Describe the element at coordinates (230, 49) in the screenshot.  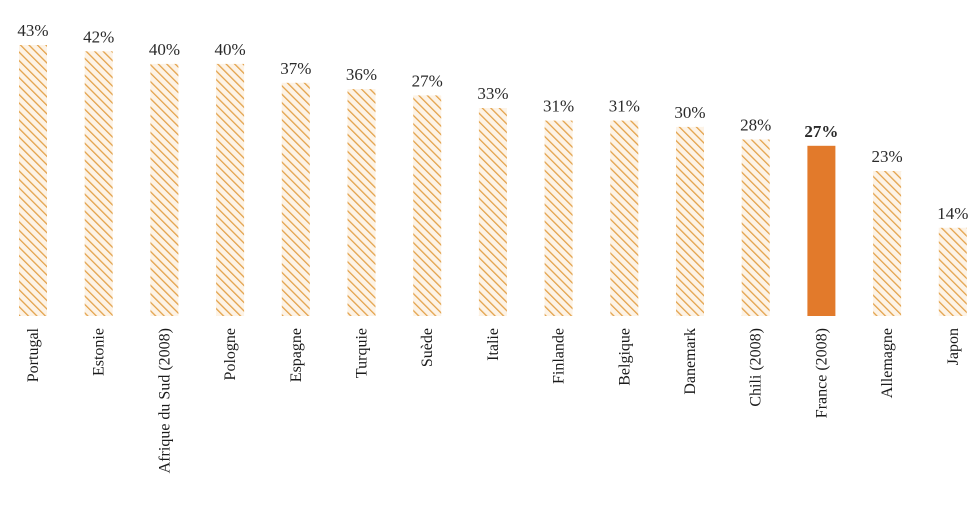
I see `value-label-3: 40%` at that location.